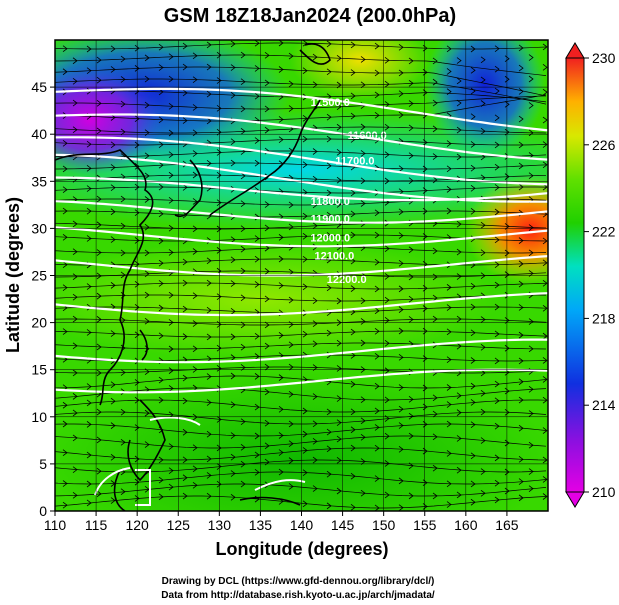 This screenshot has width=619, height=605. I want to click on japan-coast, so click(265, 157).